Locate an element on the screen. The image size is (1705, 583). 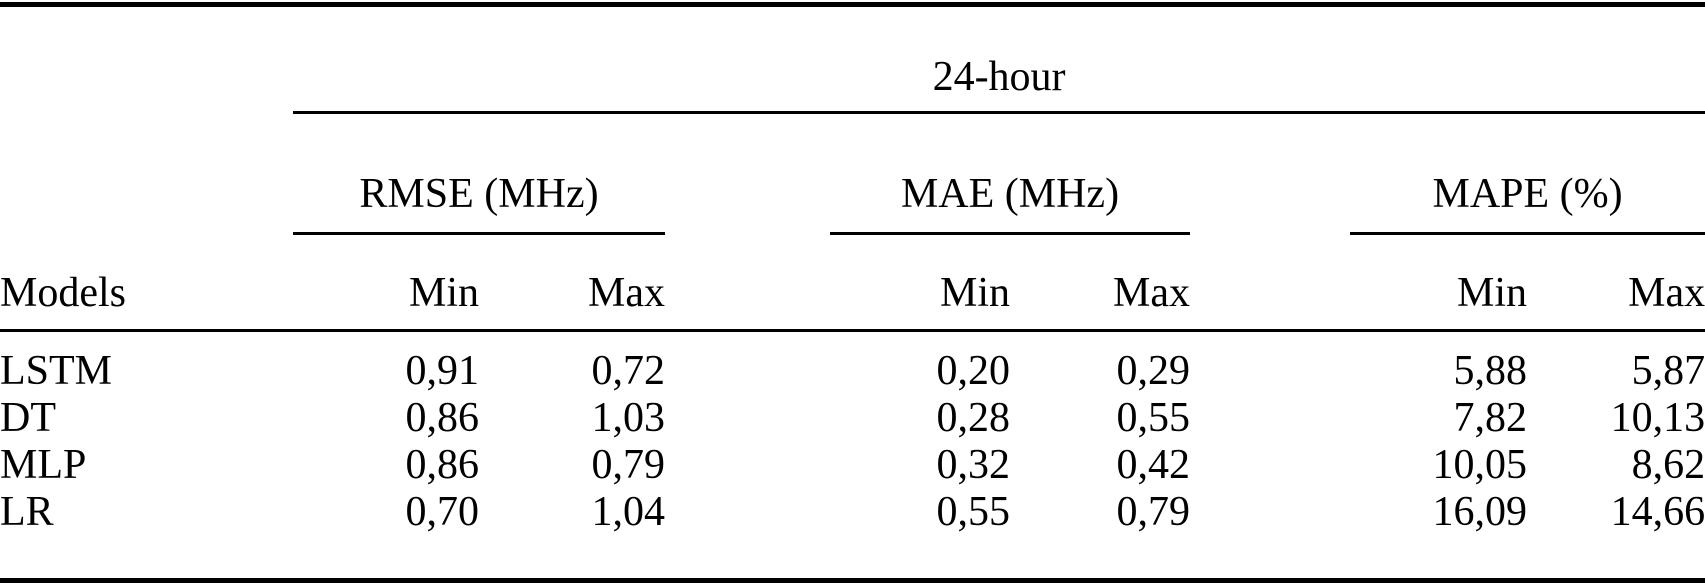
rmse-max-value: 1,03 is located at coordinates (628, 418).